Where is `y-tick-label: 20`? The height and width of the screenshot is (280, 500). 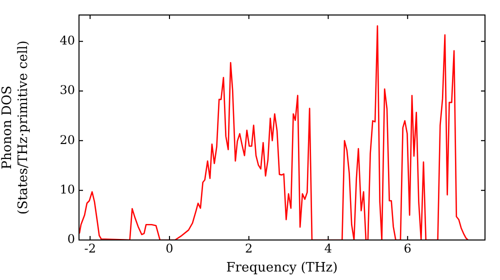 y-tick-label: 20 is located at coordinates (67, 139).